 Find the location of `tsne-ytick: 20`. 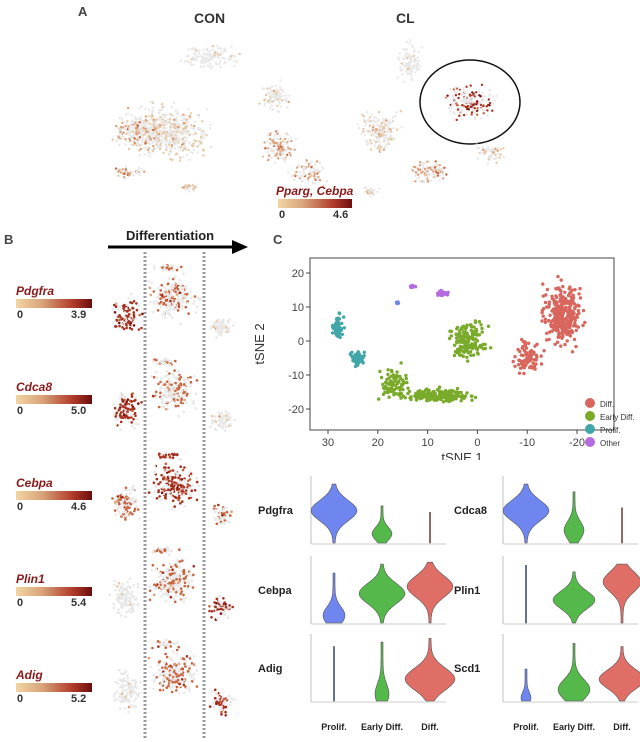

tsne-ytick: 20 is located at coordinates (298, 274).